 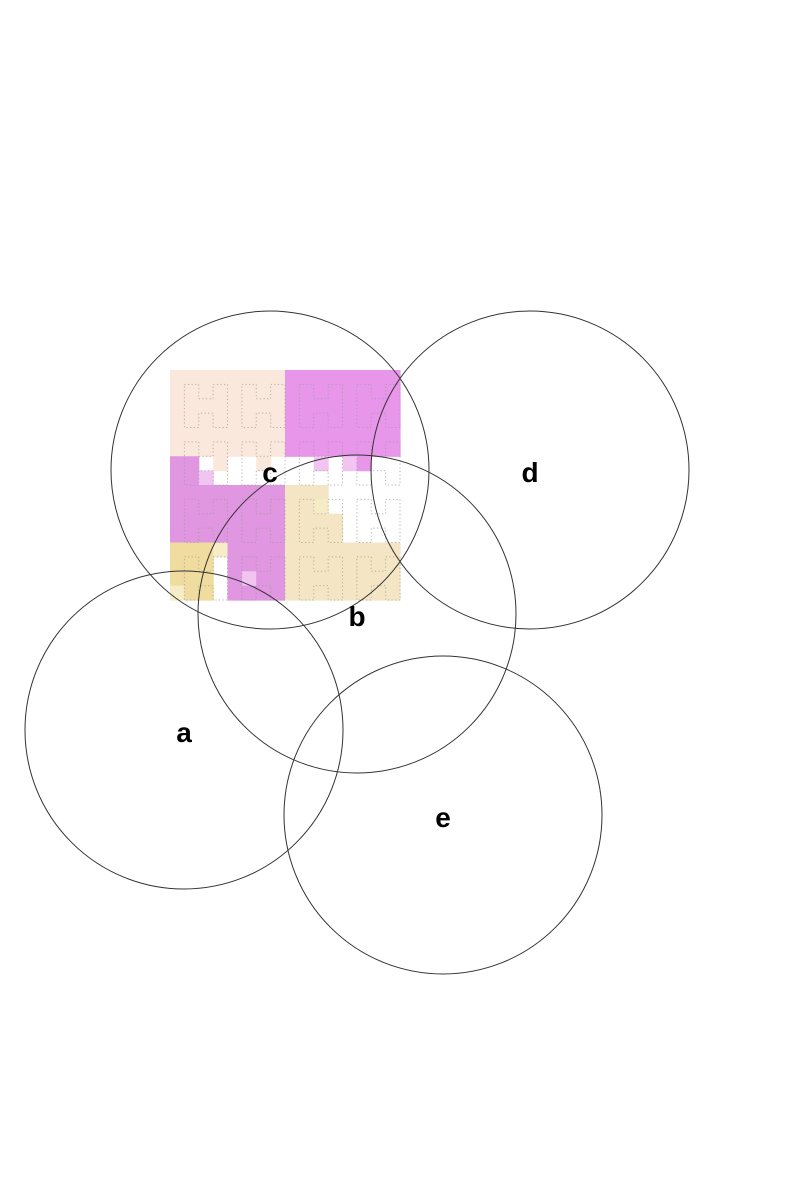 What do you see at coordinates (443, 815) in the screenshot?
I see `circle-e` at bounding box center [443, 815].